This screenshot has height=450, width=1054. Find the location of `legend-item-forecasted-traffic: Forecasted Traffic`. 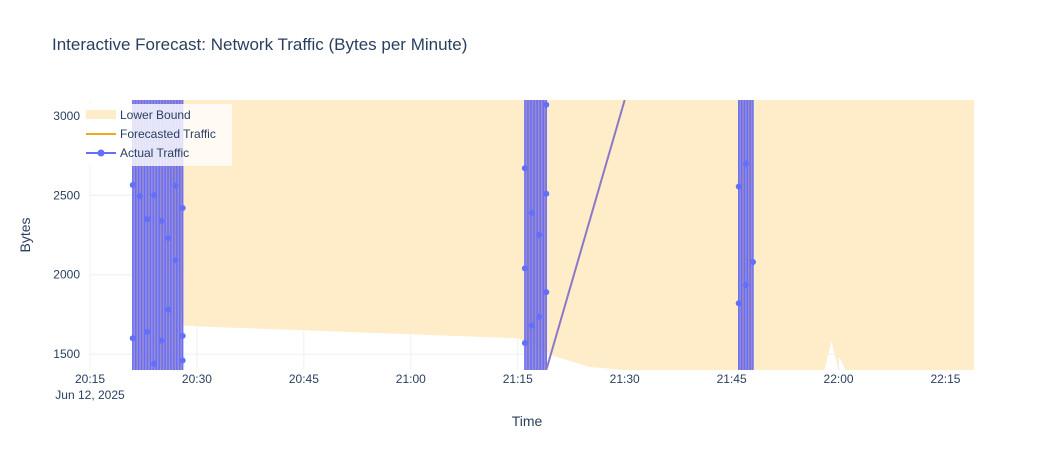

legend-item-forecasted-traffic: Forecasted Traffic is located at coordinates (151, 134).